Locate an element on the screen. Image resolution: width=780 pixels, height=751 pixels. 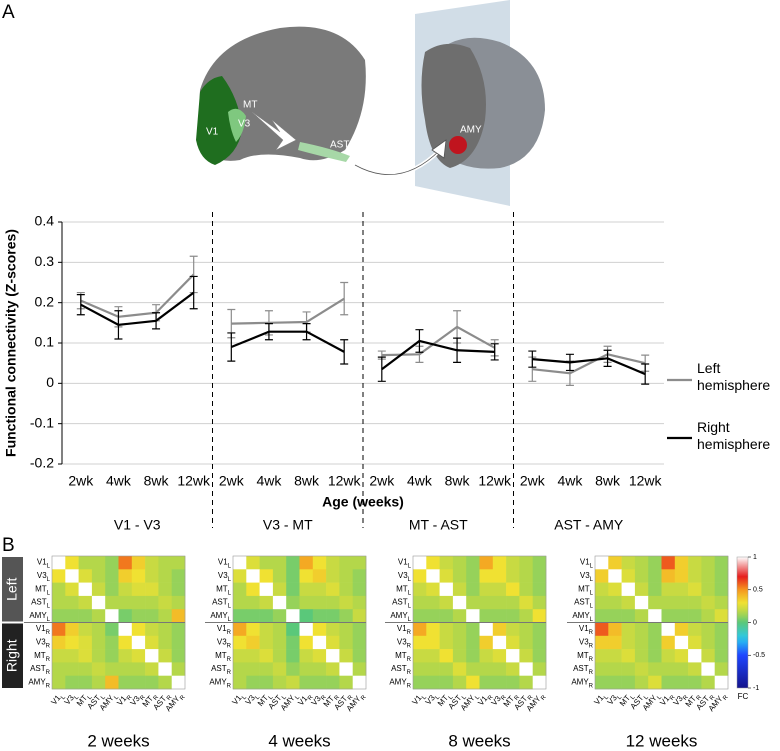
matrix-label: AMYR is located at coordinates (582, 682).